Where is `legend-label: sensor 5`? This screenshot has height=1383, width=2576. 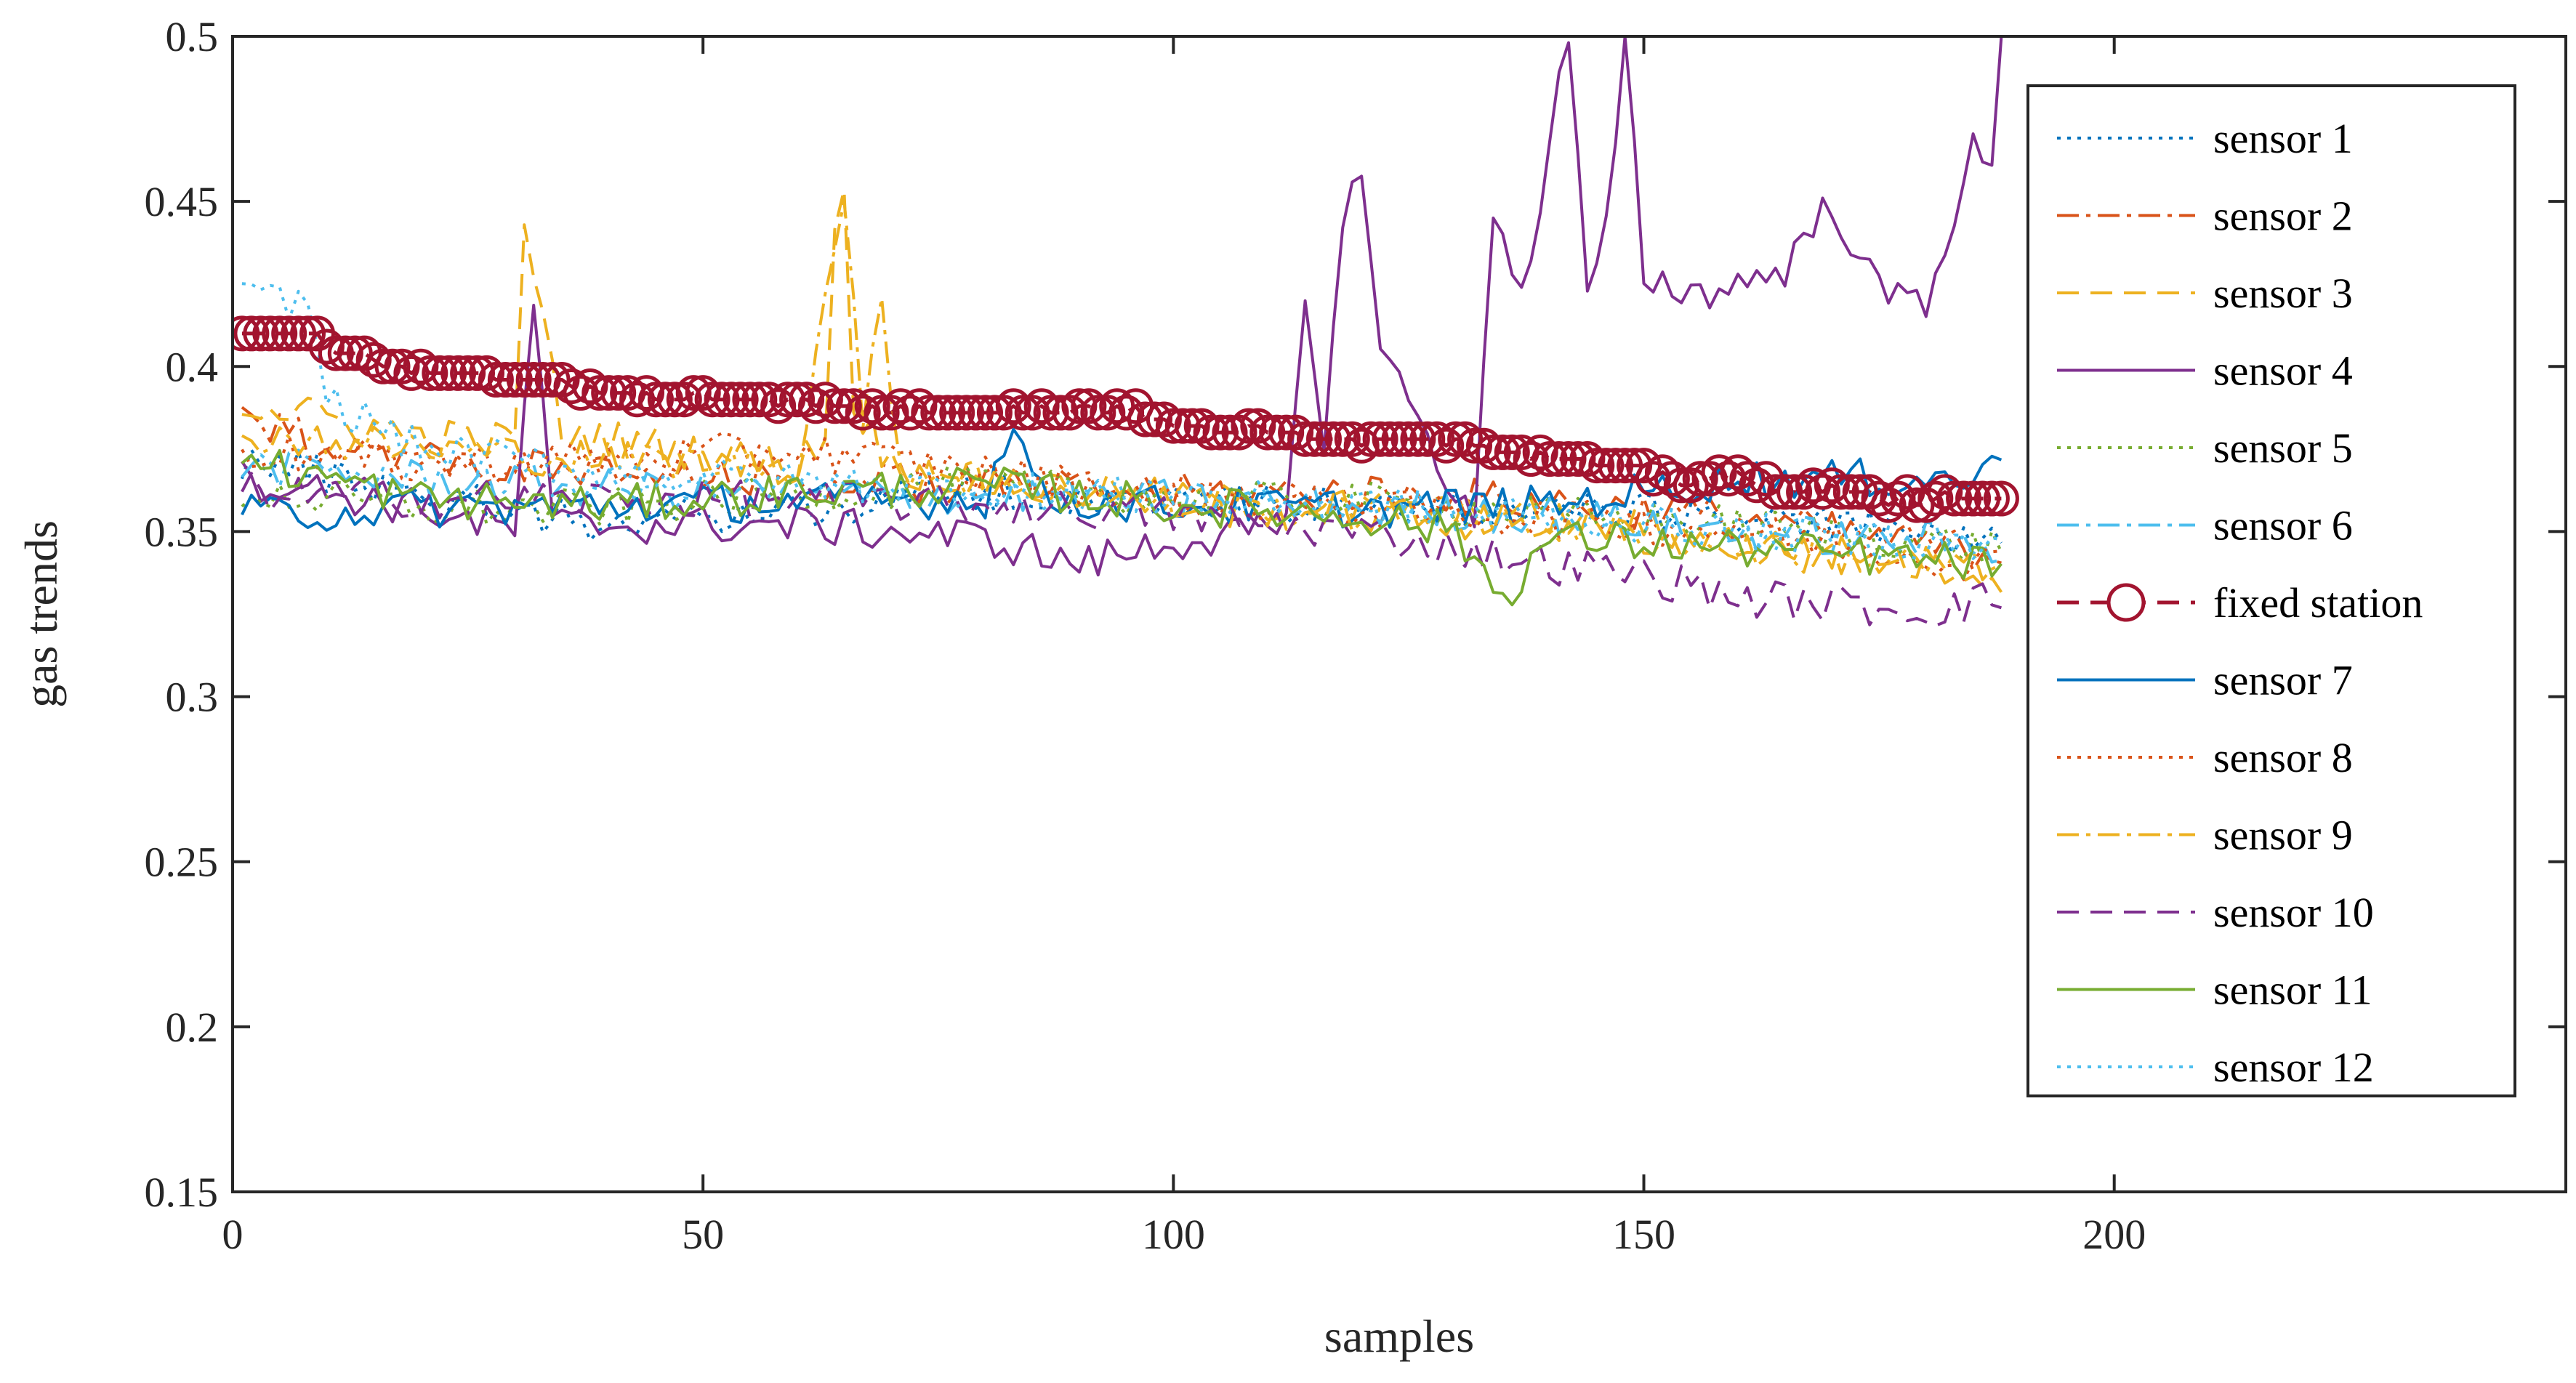 legend-label: sensor 5 is located at coordinates (2283, 448).